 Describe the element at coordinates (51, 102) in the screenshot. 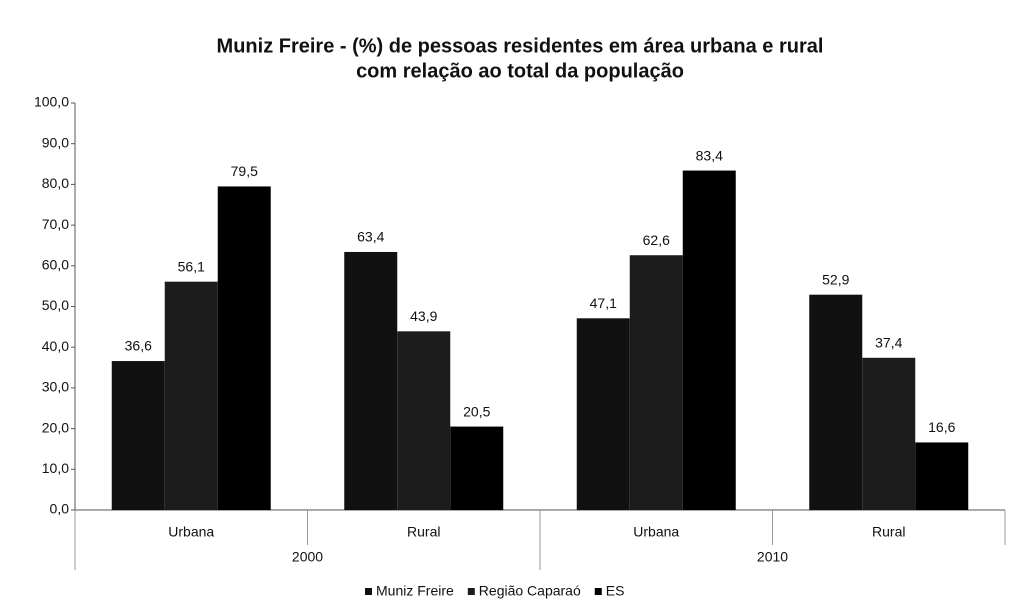

I see `y-tick-label: 100,0` at that location.